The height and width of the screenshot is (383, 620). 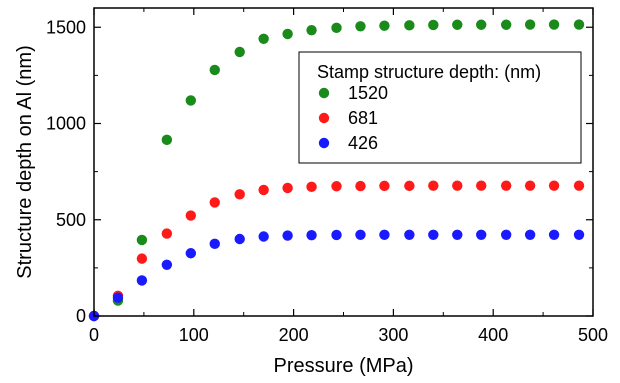 What do you see at coordinates (593, 335) in the screenshot?
I see `x-tick-label: 500` at bounding box center [593, 335].